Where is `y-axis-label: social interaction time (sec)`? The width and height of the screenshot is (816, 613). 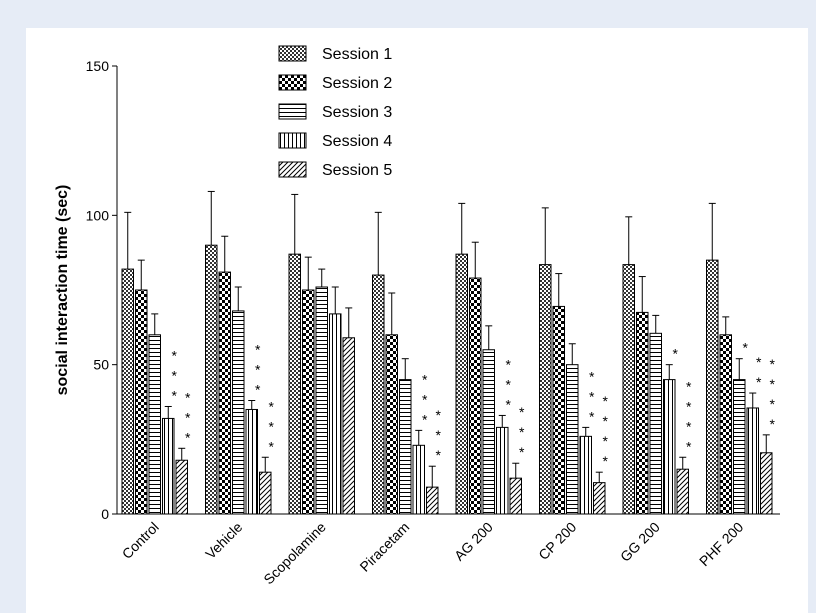 y-axis-label: social interaction time (sec) is located at coordinates (62, 290).